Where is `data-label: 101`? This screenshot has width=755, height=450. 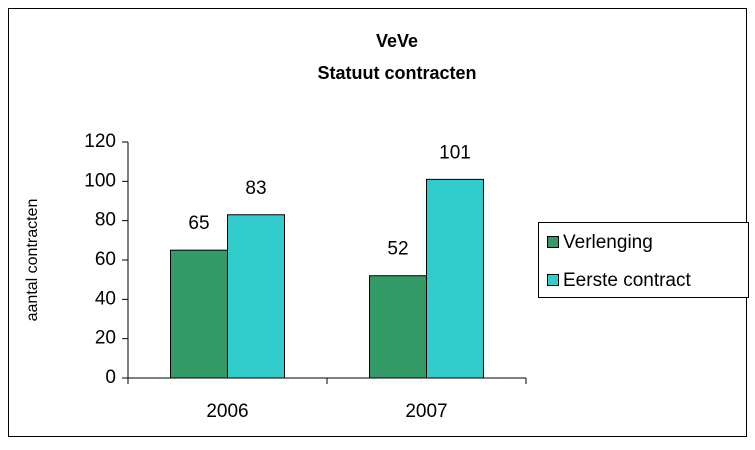 data-label: 101 is located at coordinates (455, 152).